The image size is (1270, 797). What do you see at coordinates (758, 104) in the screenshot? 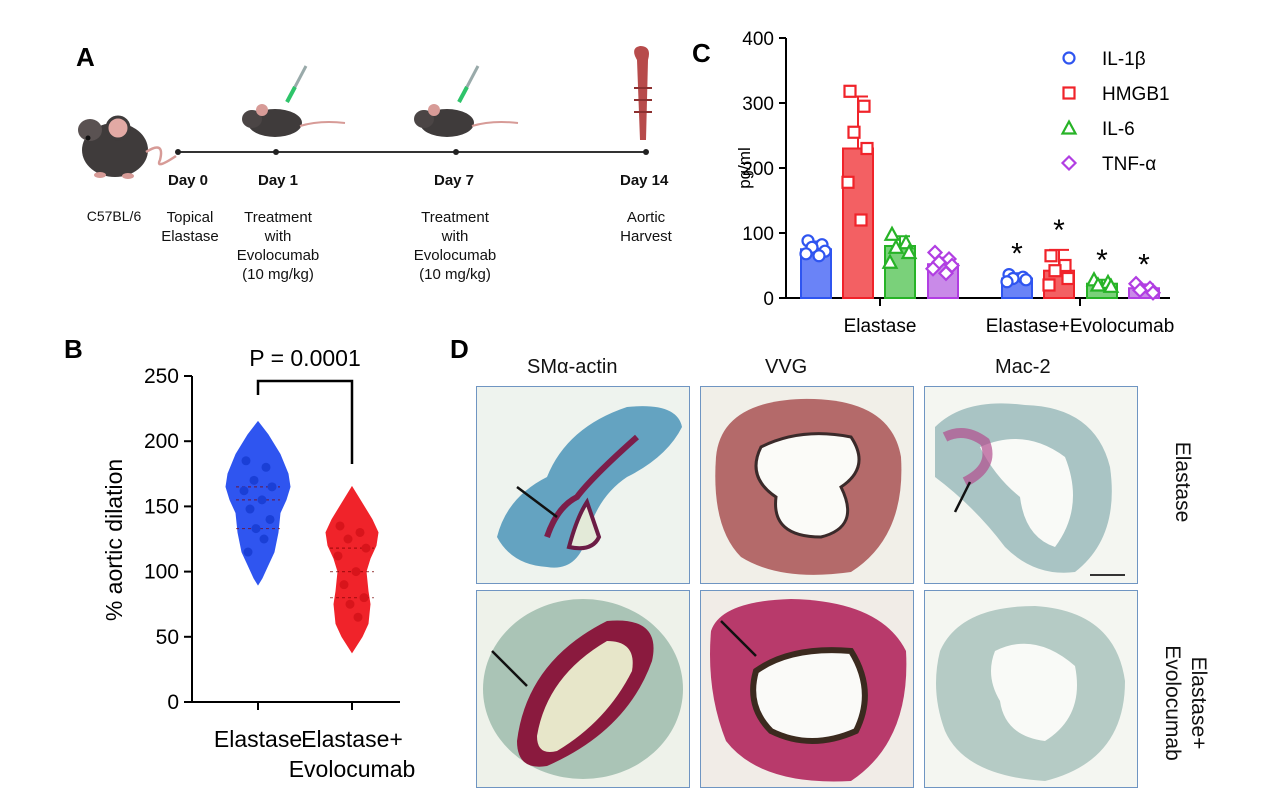
I see `y-tick-label: 300` at bounding box center [758, 104].